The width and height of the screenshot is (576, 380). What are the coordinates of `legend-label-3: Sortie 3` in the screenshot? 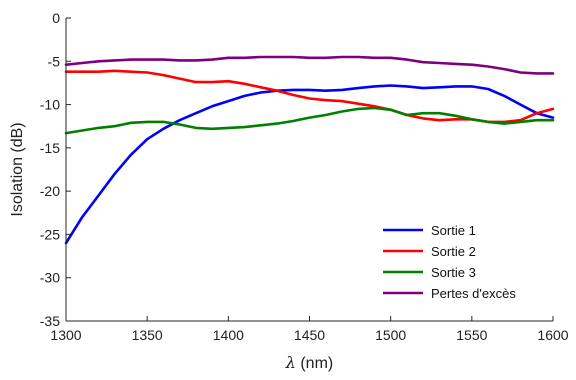 It's located at (453, 272).